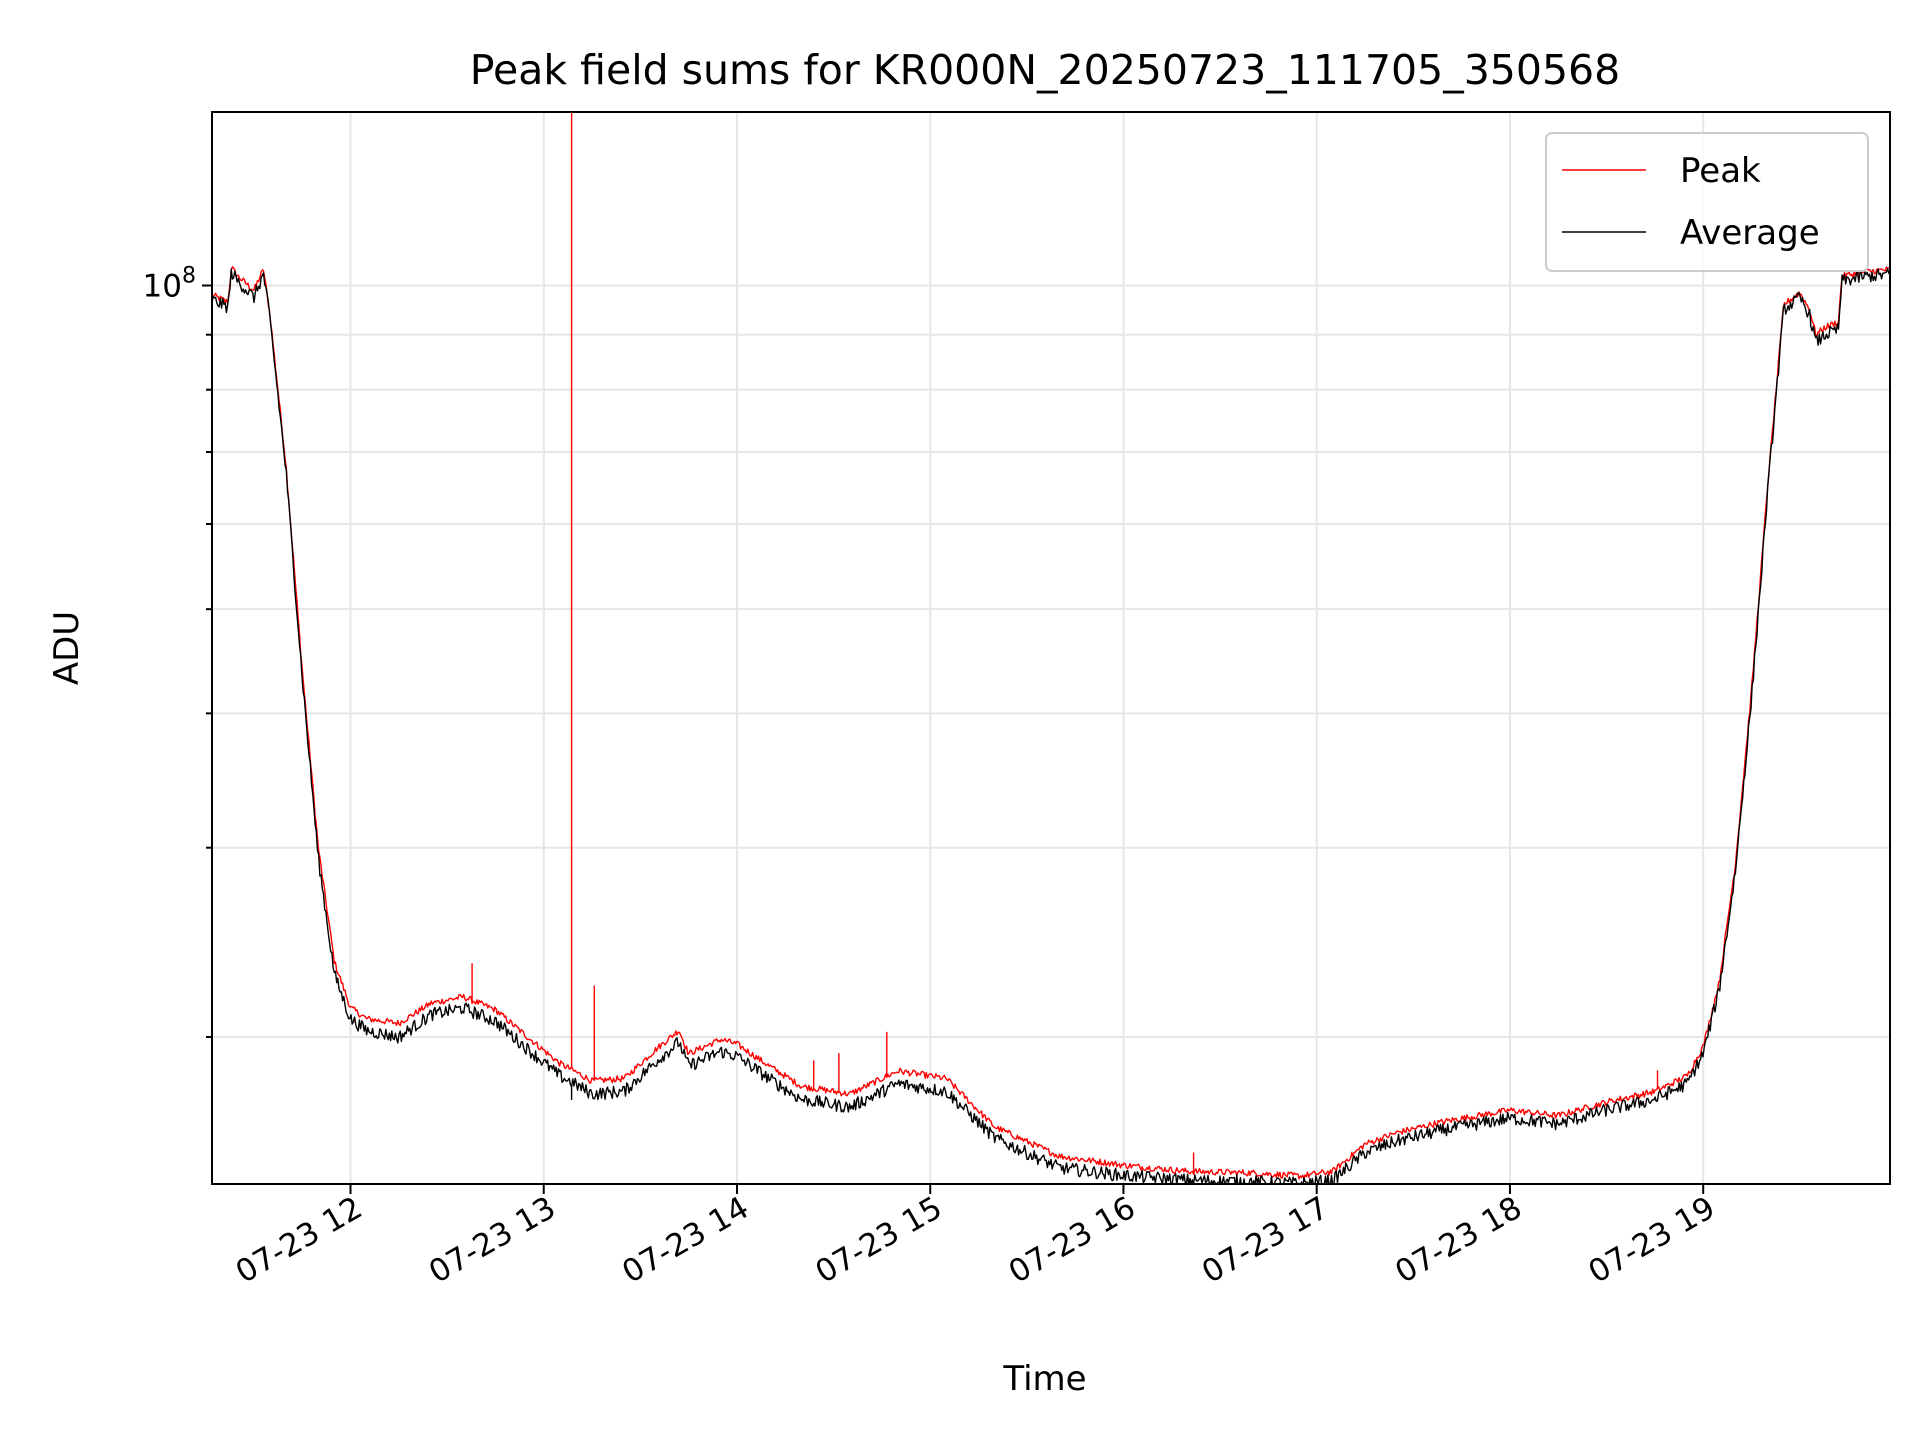 Image resolution: width=1920 pixels, height=1440 pixels. What do you see at coordinates (67, 648) in the screenshot?
I see `y-axis-label: ADU` at bounding box center [67, 648].